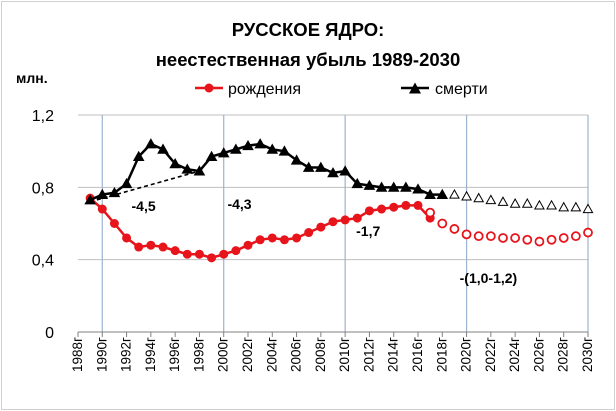 The image size is (616, 411). Describe the element at coordinates (538, 354) in the screenshot. I see `x-tick-label: 2026г` at that location.